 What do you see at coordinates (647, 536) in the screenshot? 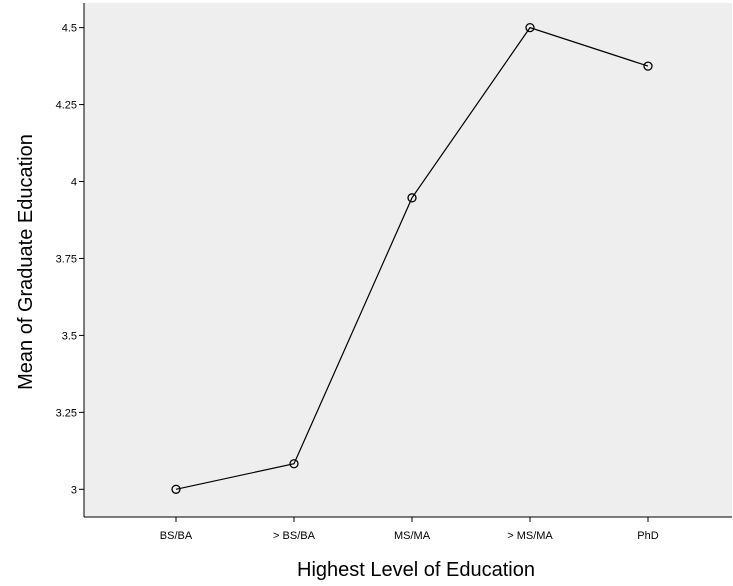
I see `x-tick-label: PhD` at bounding box center [647, 536].